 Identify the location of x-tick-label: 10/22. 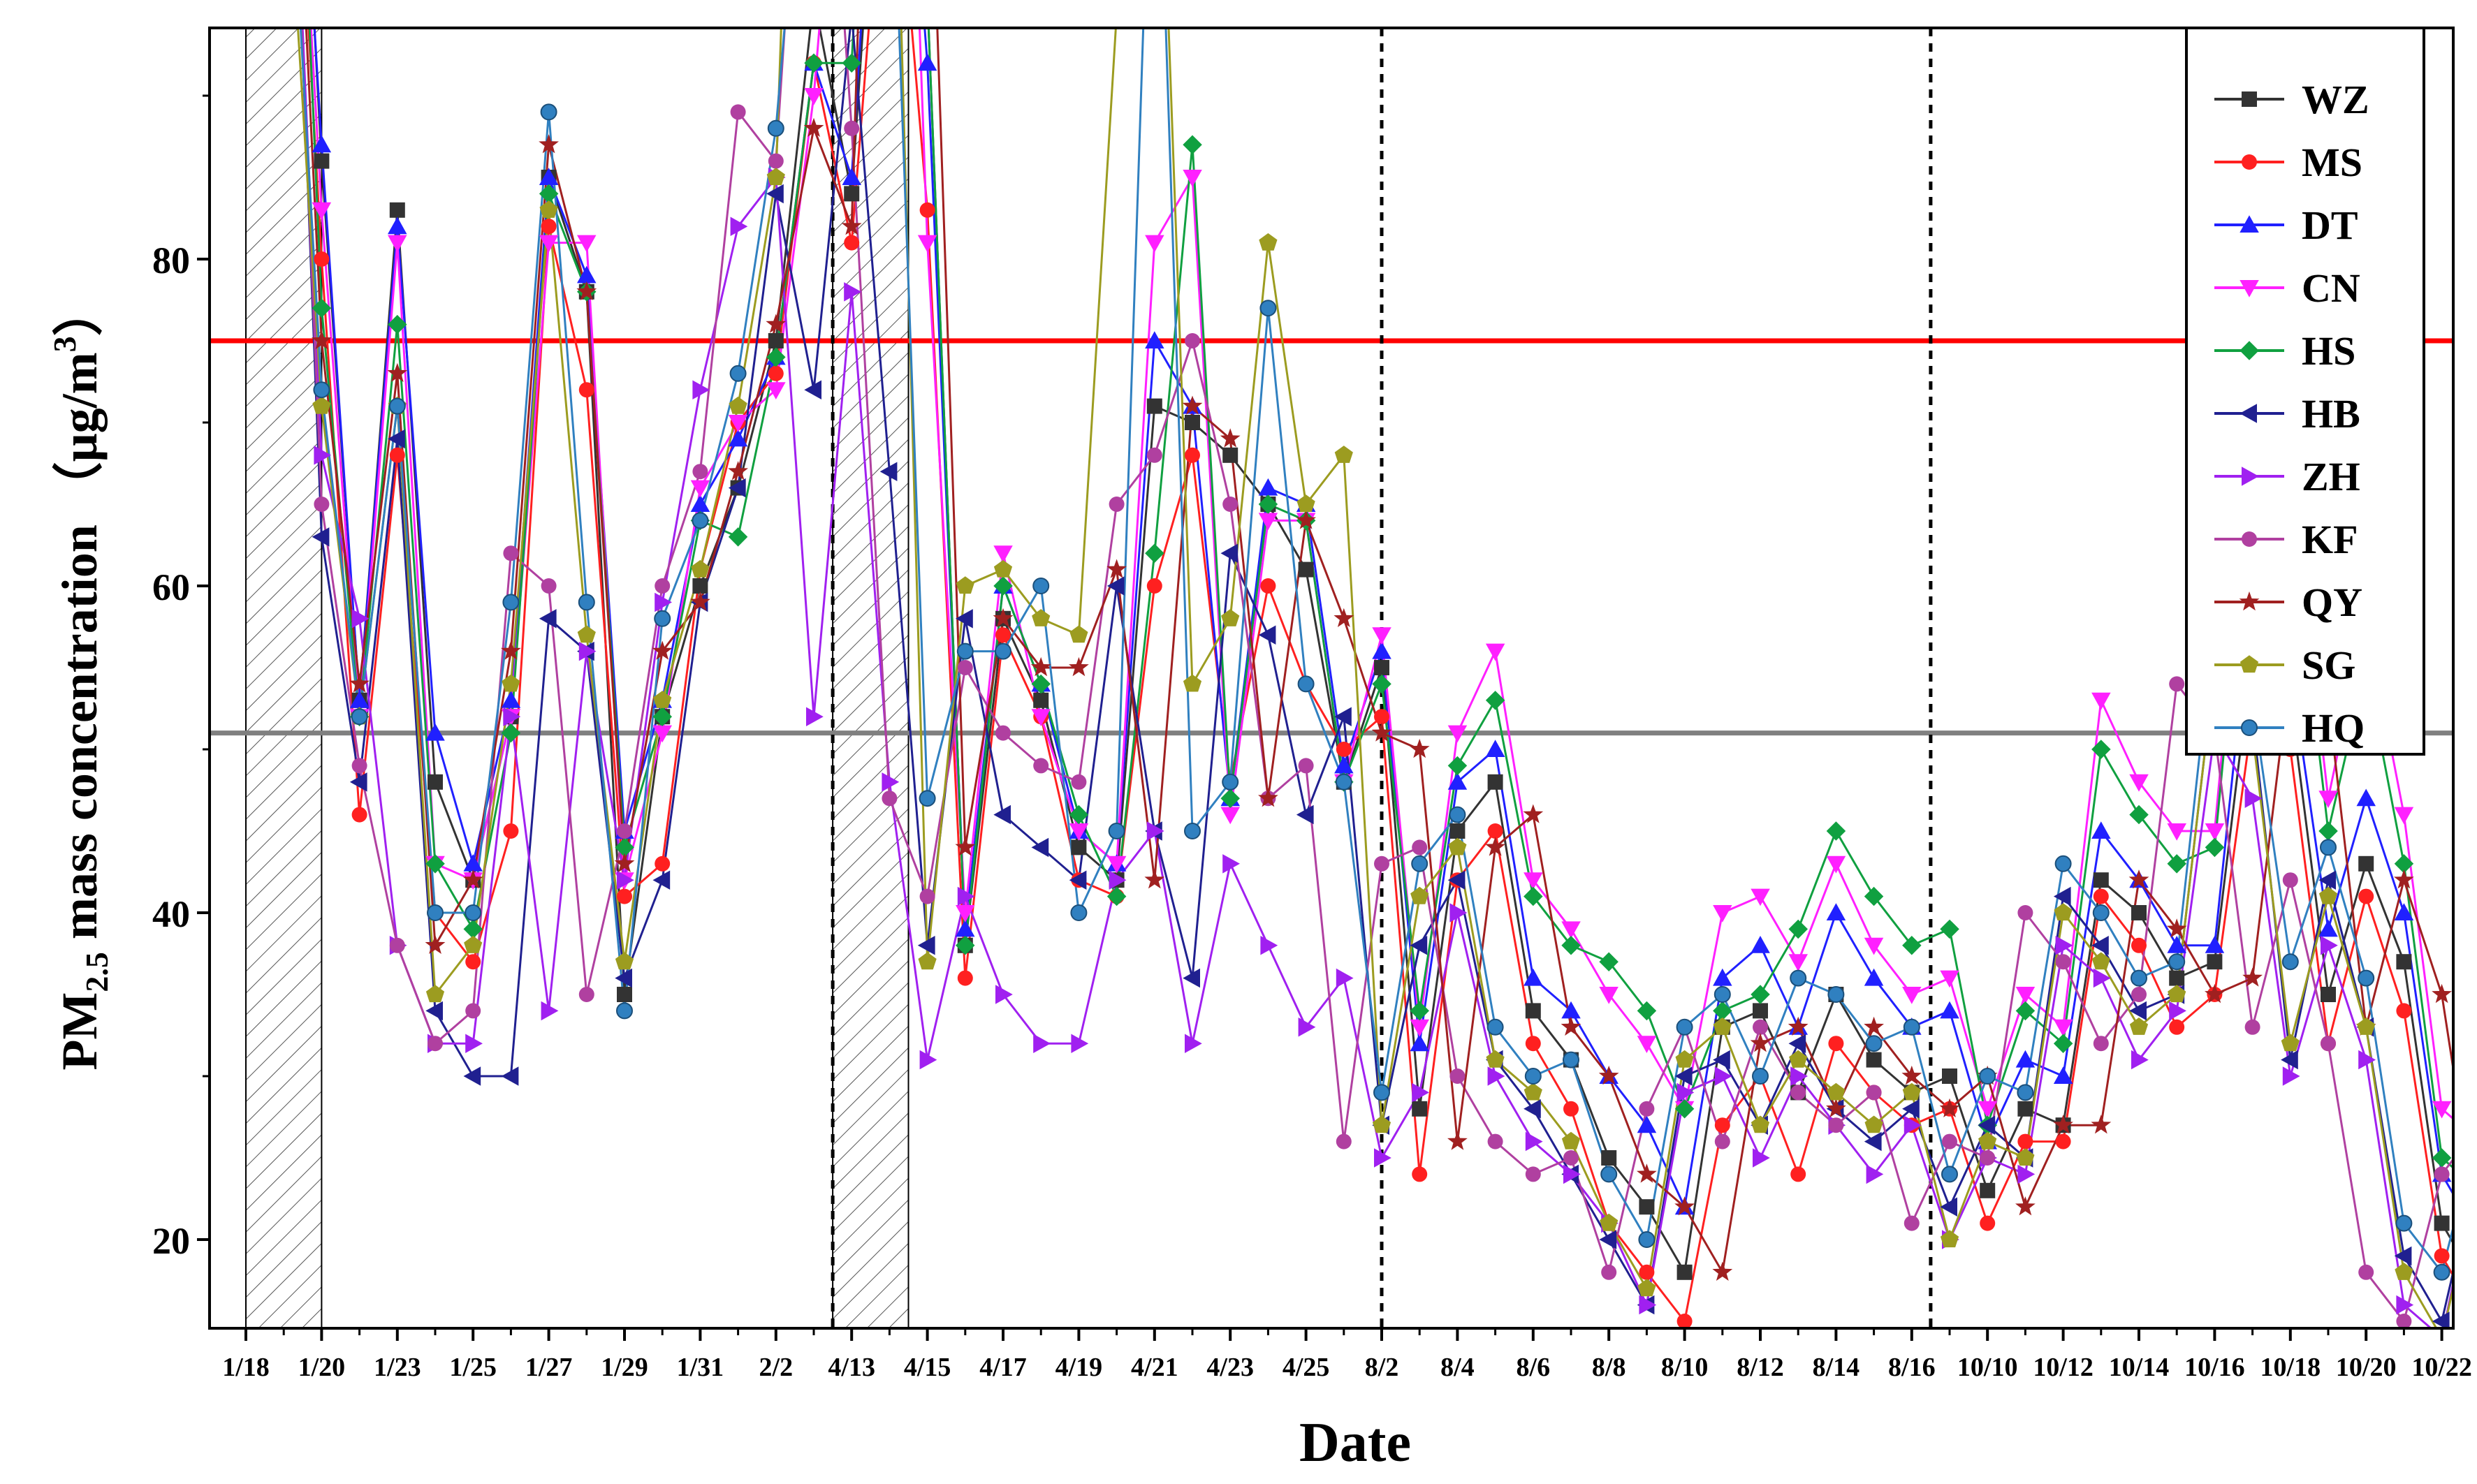
(2441, 1367).